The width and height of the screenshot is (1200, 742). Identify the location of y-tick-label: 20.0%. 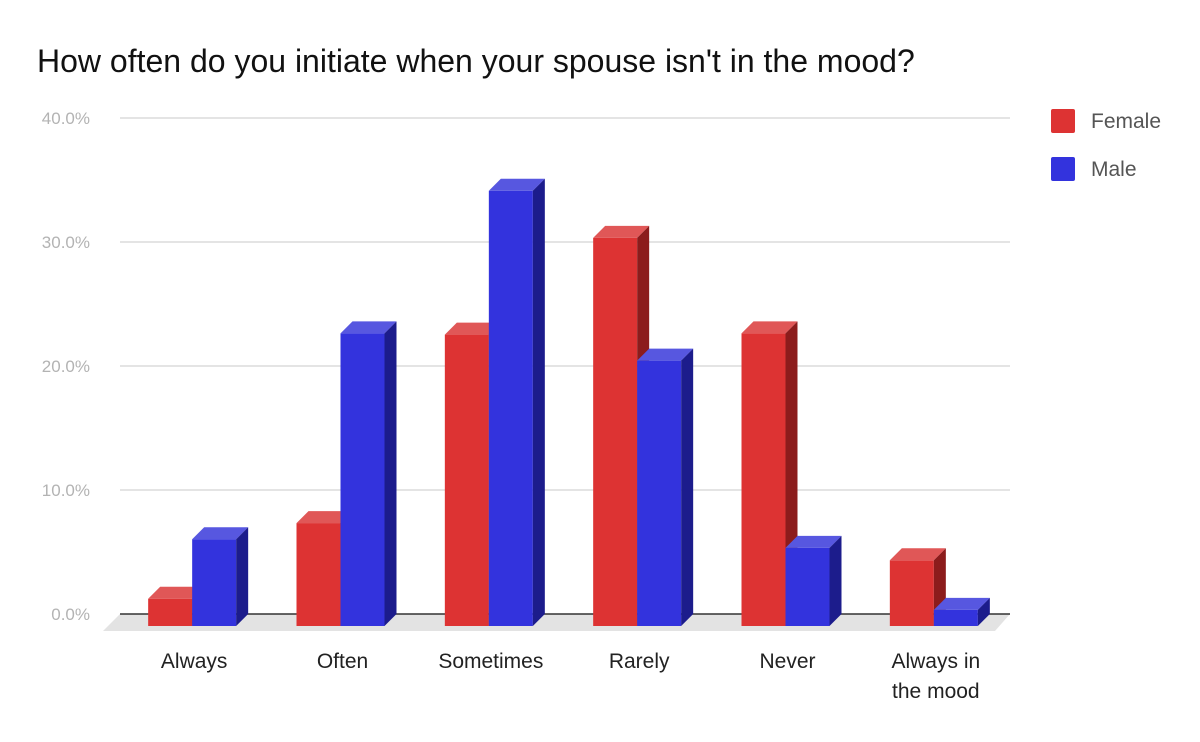
(66, 366).